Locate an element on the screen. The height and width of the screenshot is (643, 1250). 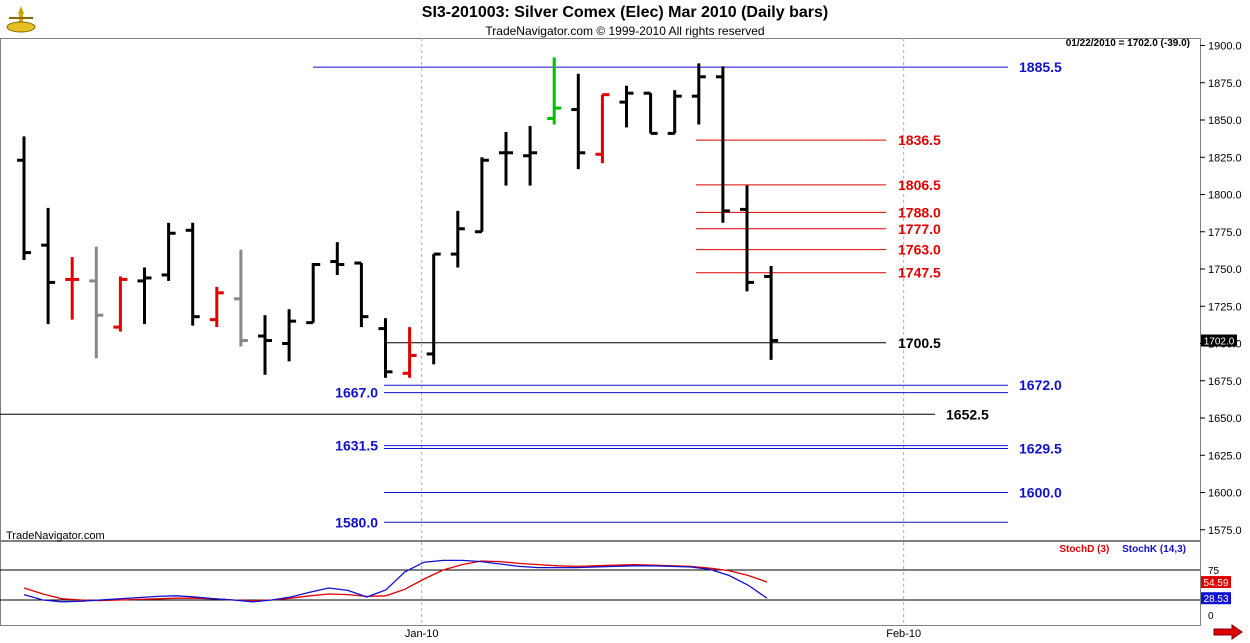
x-tick-label: Feb-10 is located at coordinates (903, 634).